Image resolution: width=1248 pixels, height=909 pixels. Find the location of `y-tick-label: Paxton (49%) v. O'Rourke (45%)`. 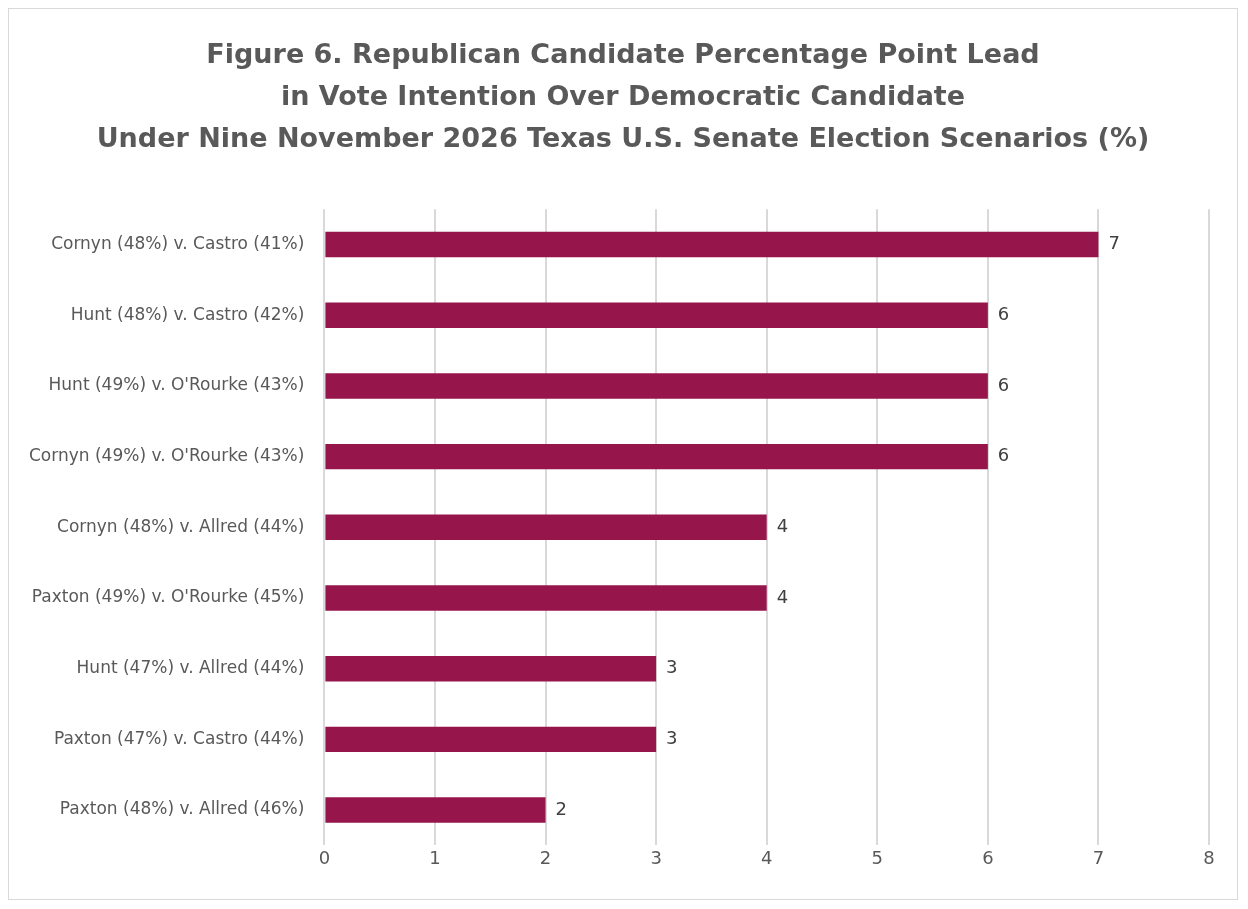

y-tick-label: Paxton (49%) v. O'Rourke (45%) is located at coordinates (168, 596).